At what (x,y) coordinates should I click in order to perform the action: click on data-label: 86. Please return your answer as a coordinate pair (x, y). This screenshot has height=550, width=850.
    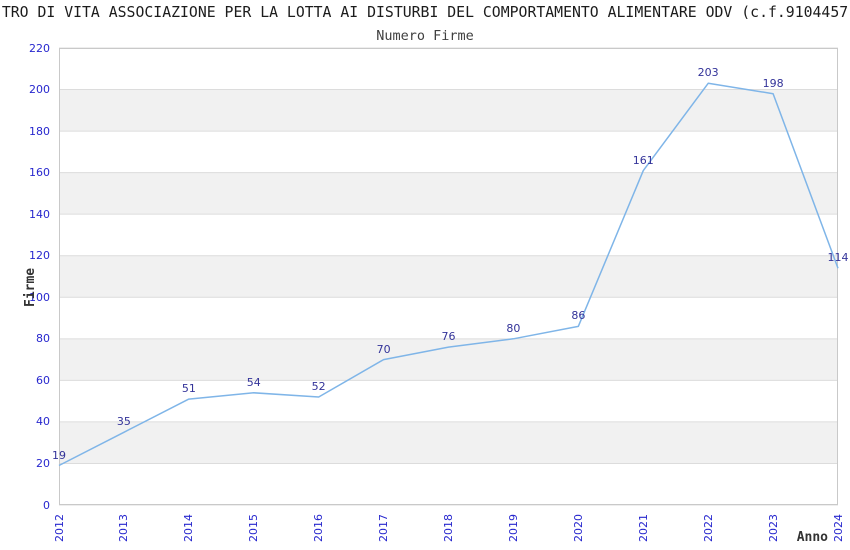
    Looking at the image, I should click on (578, 316).